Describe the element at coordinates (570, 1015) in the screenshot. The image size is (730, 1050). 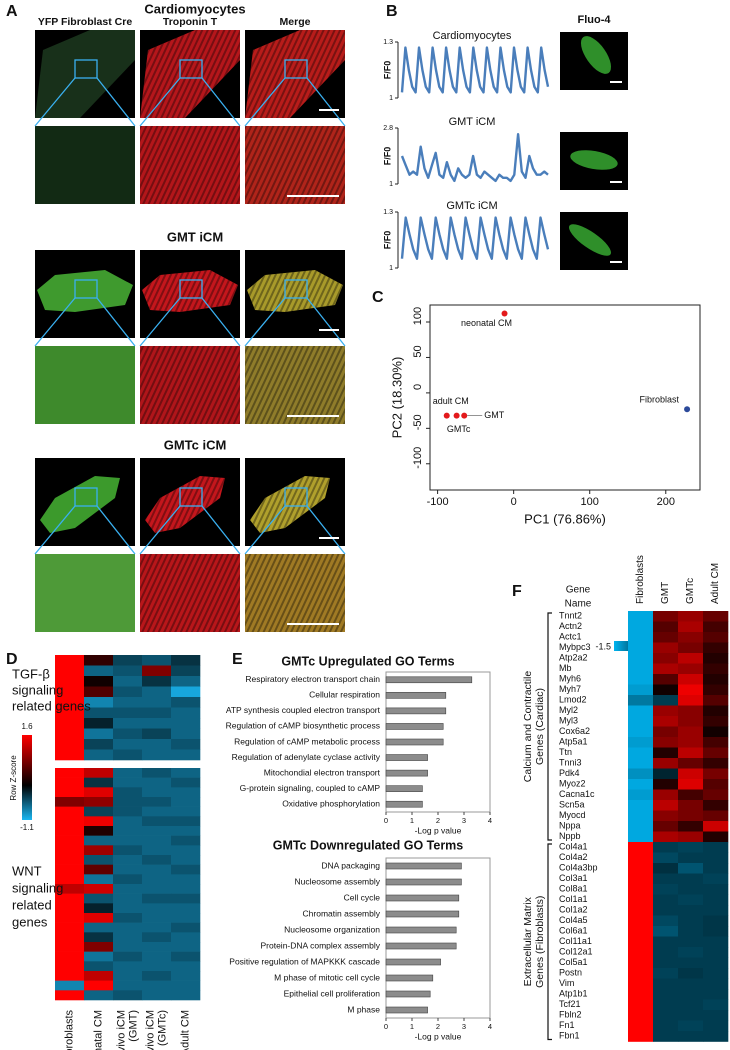
I see `gene-label: Fbln2` at that location.